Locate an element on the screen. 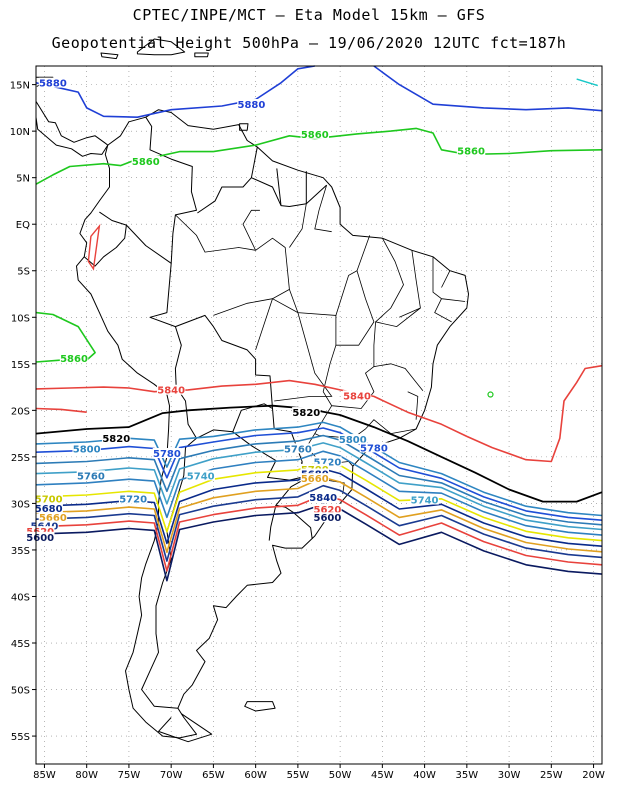 The height and width of the screenshot is (800, 618). lat-tick-label: 10N is located at coordinates (20, 132).